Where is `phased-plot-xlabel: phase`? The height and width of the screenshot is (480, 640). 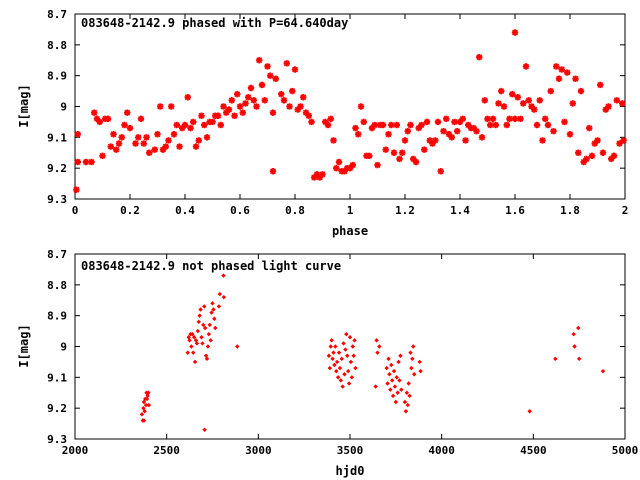
phased-plot-xlabel: phase is located at coordinates (350, 231).